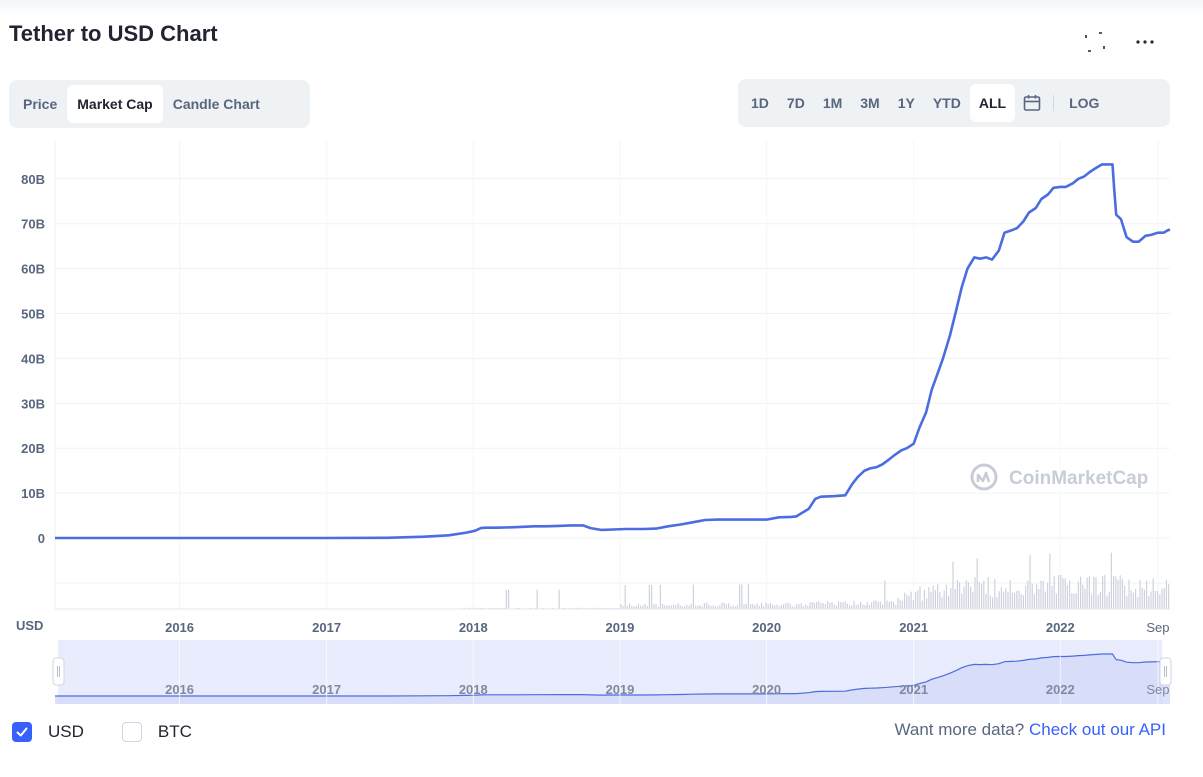  Describe the element at coordinates (984, 477) in the screenshot. I see `coinmarketcap-logo-icon` at that location.